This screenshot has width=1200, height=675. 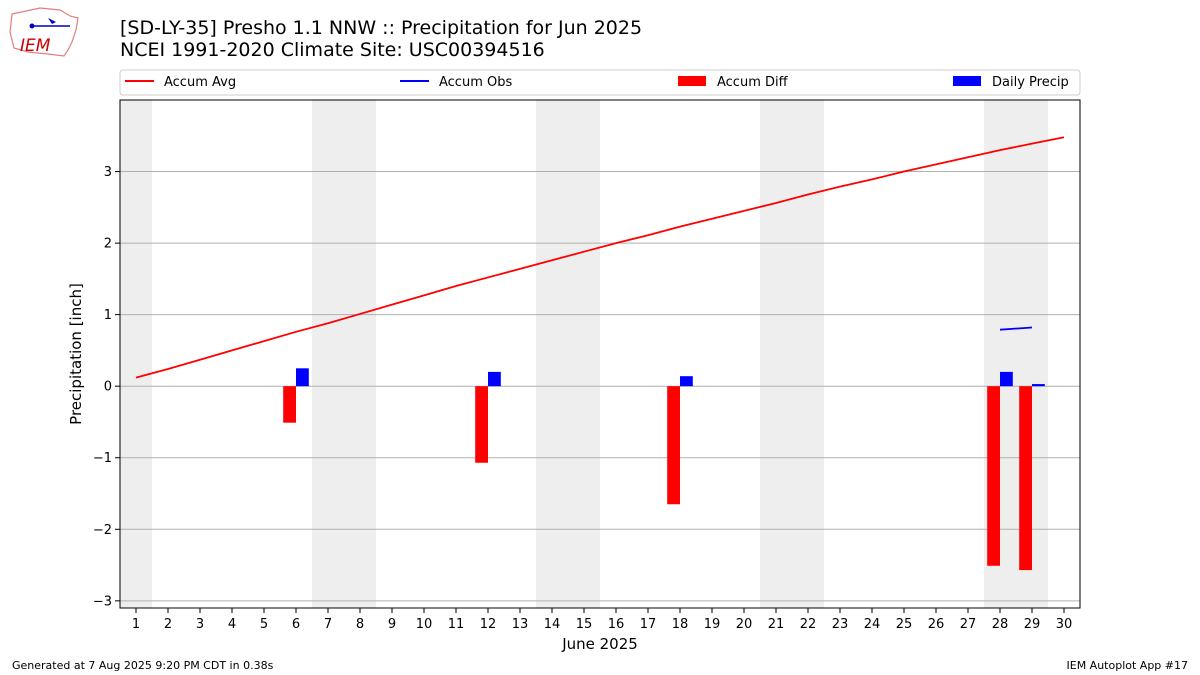 What do you see at coordinates (456, 624) in the screenshot?
I see `x-tick-label: 11` at bounding box center [456, 624].